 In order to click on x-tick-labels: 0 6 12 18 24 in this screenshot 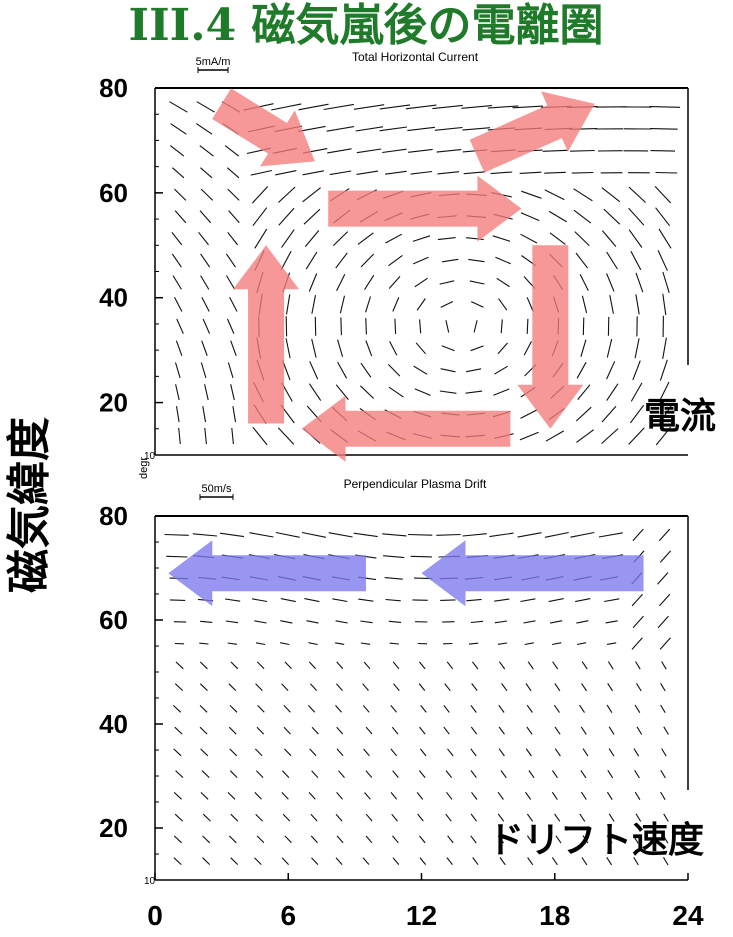, I will do `click(425, 902)`.